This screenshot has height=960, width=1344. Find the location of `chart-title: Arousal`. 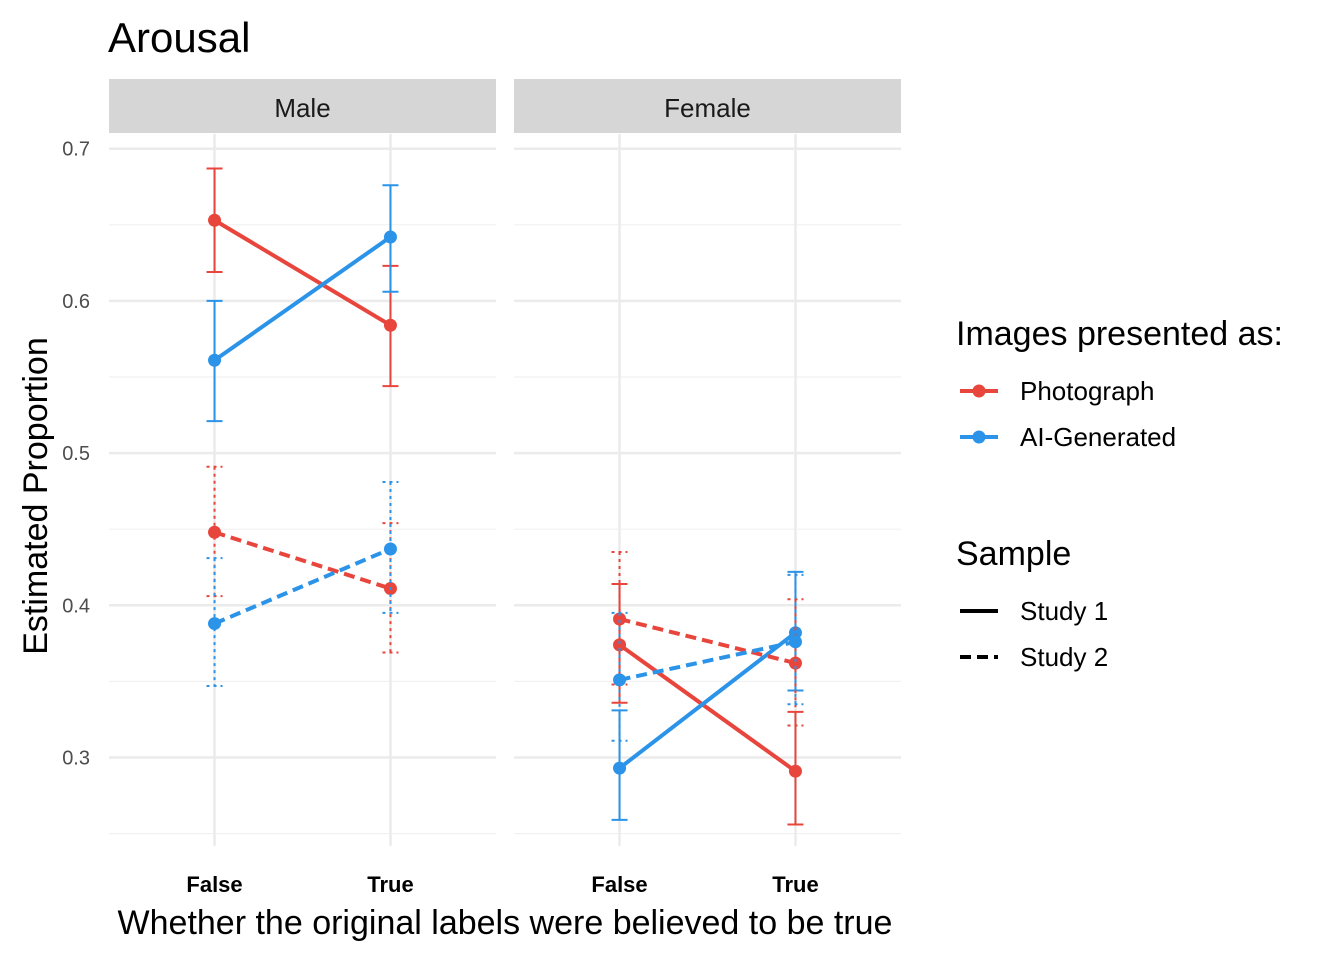

chart-title: Arousal is located at coordinates (179, 37).